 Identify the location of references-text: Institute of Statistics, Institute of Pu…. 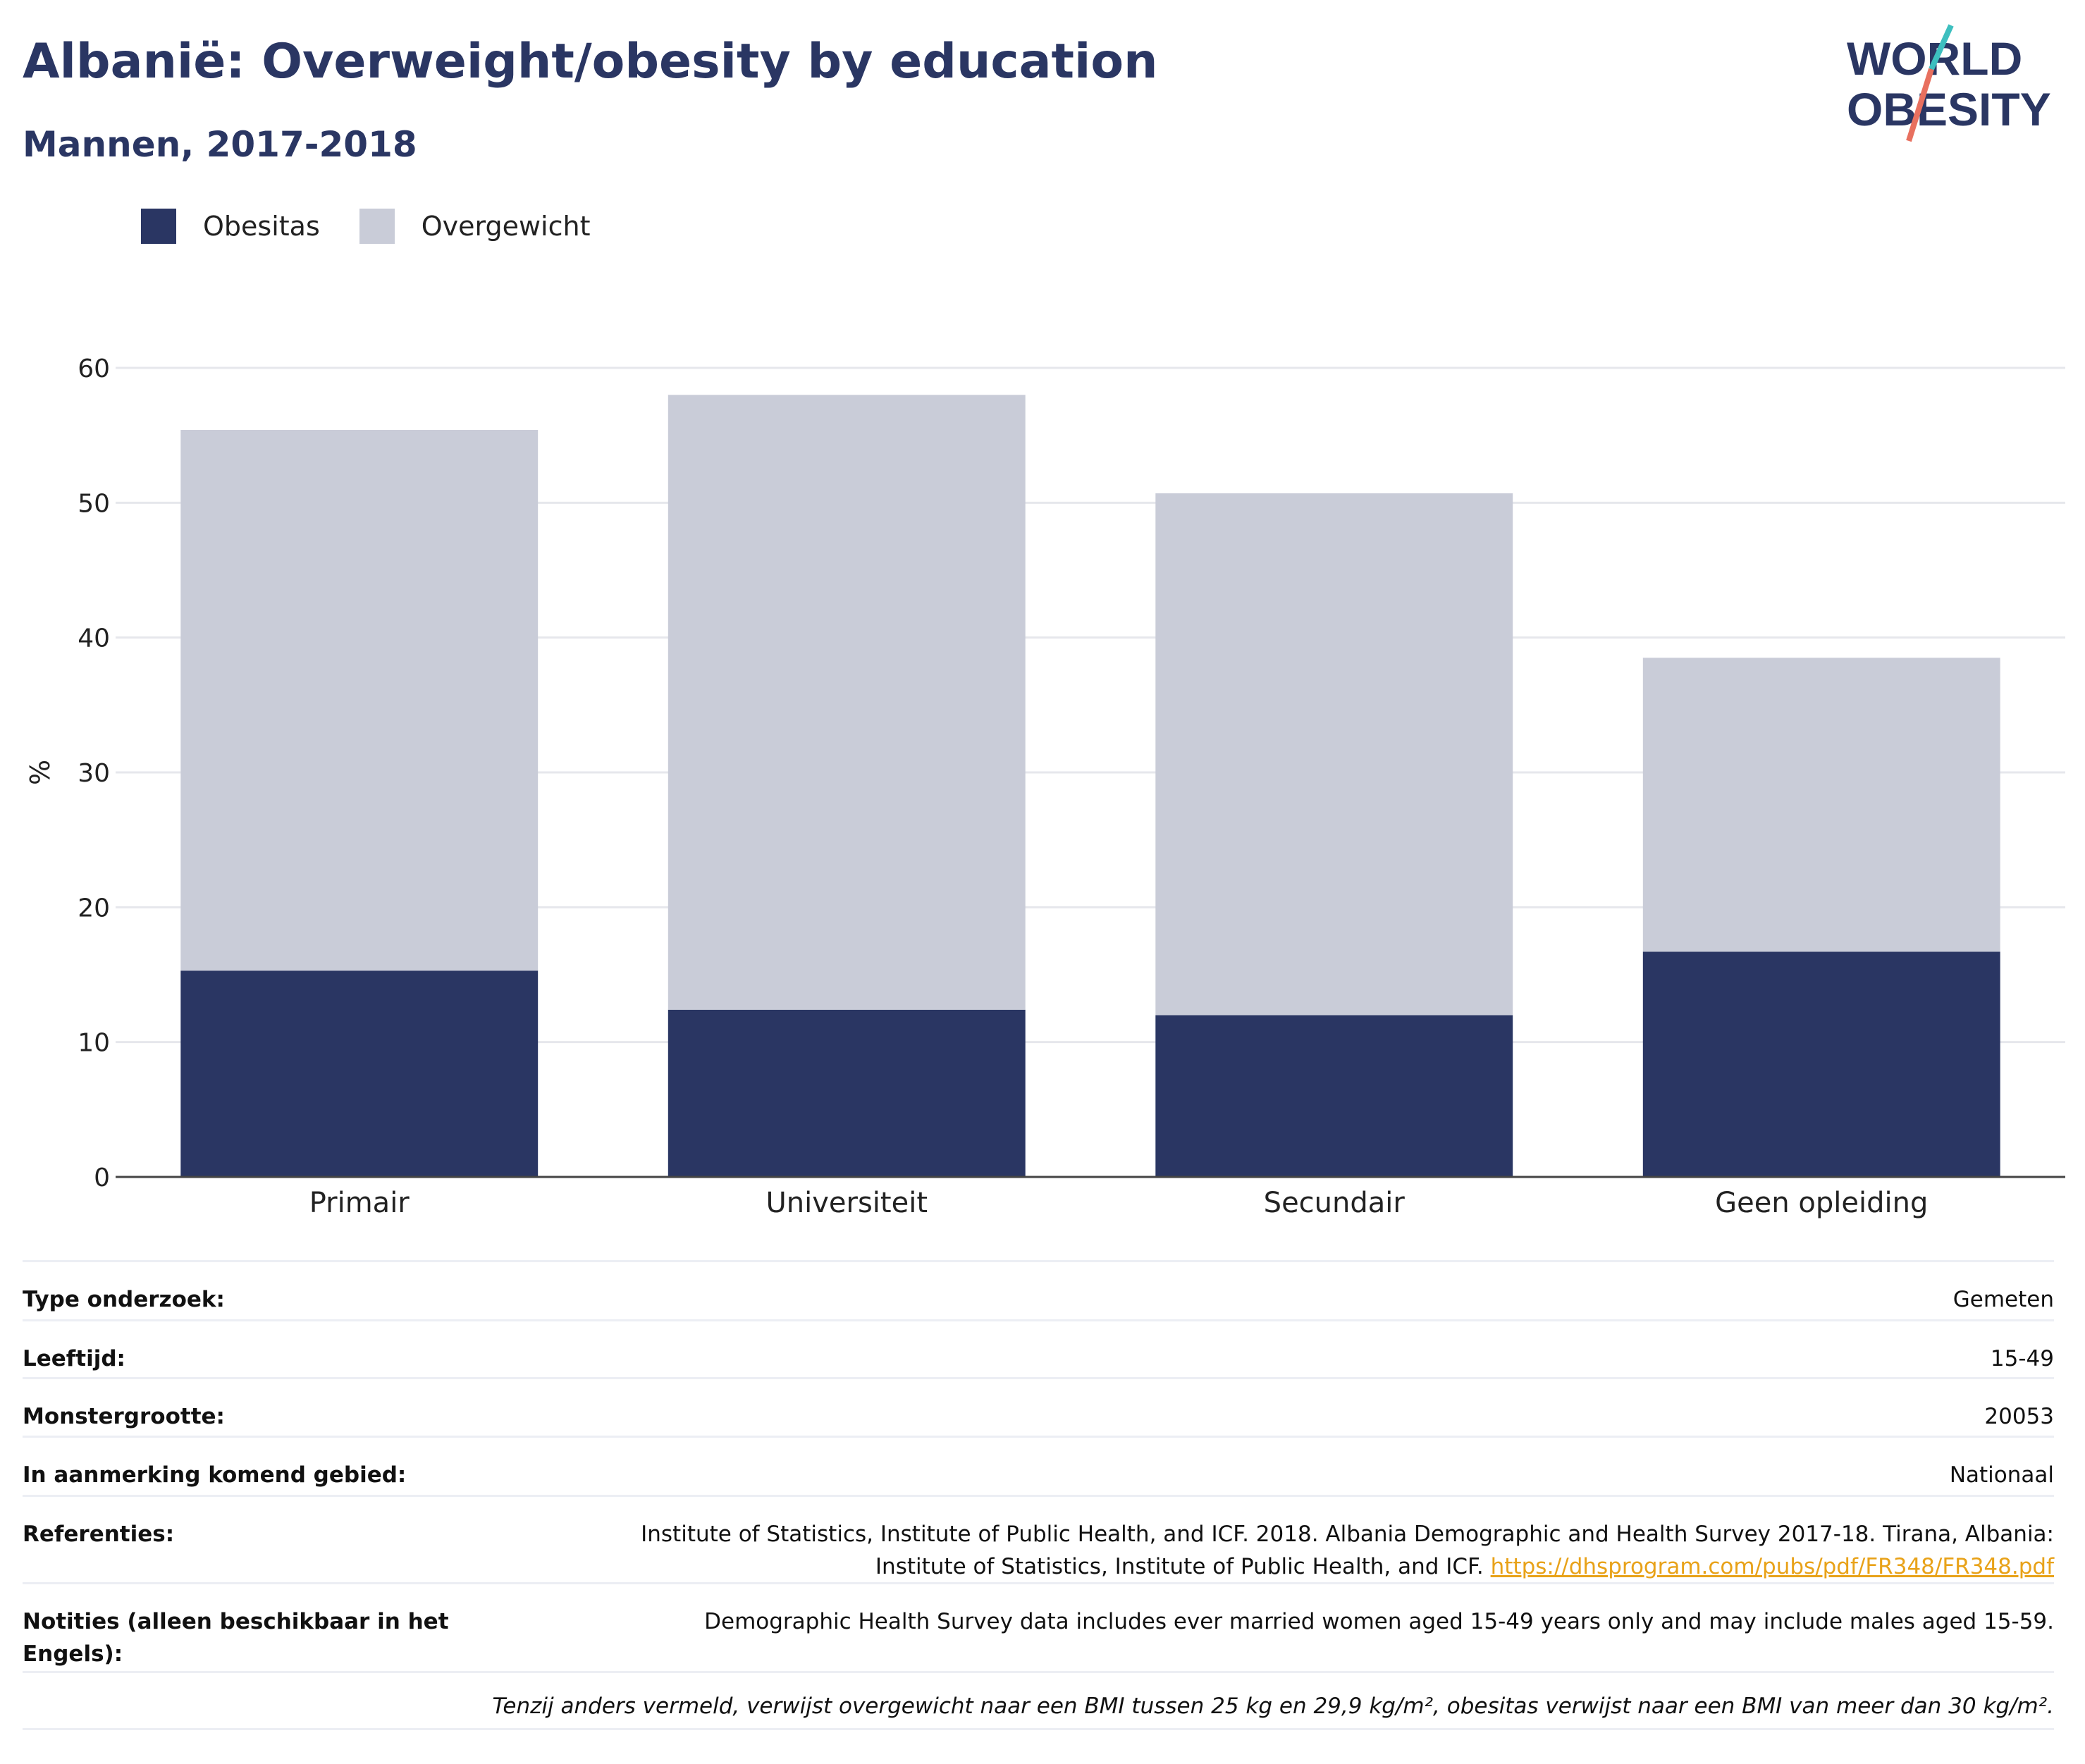
(1347, 1550).